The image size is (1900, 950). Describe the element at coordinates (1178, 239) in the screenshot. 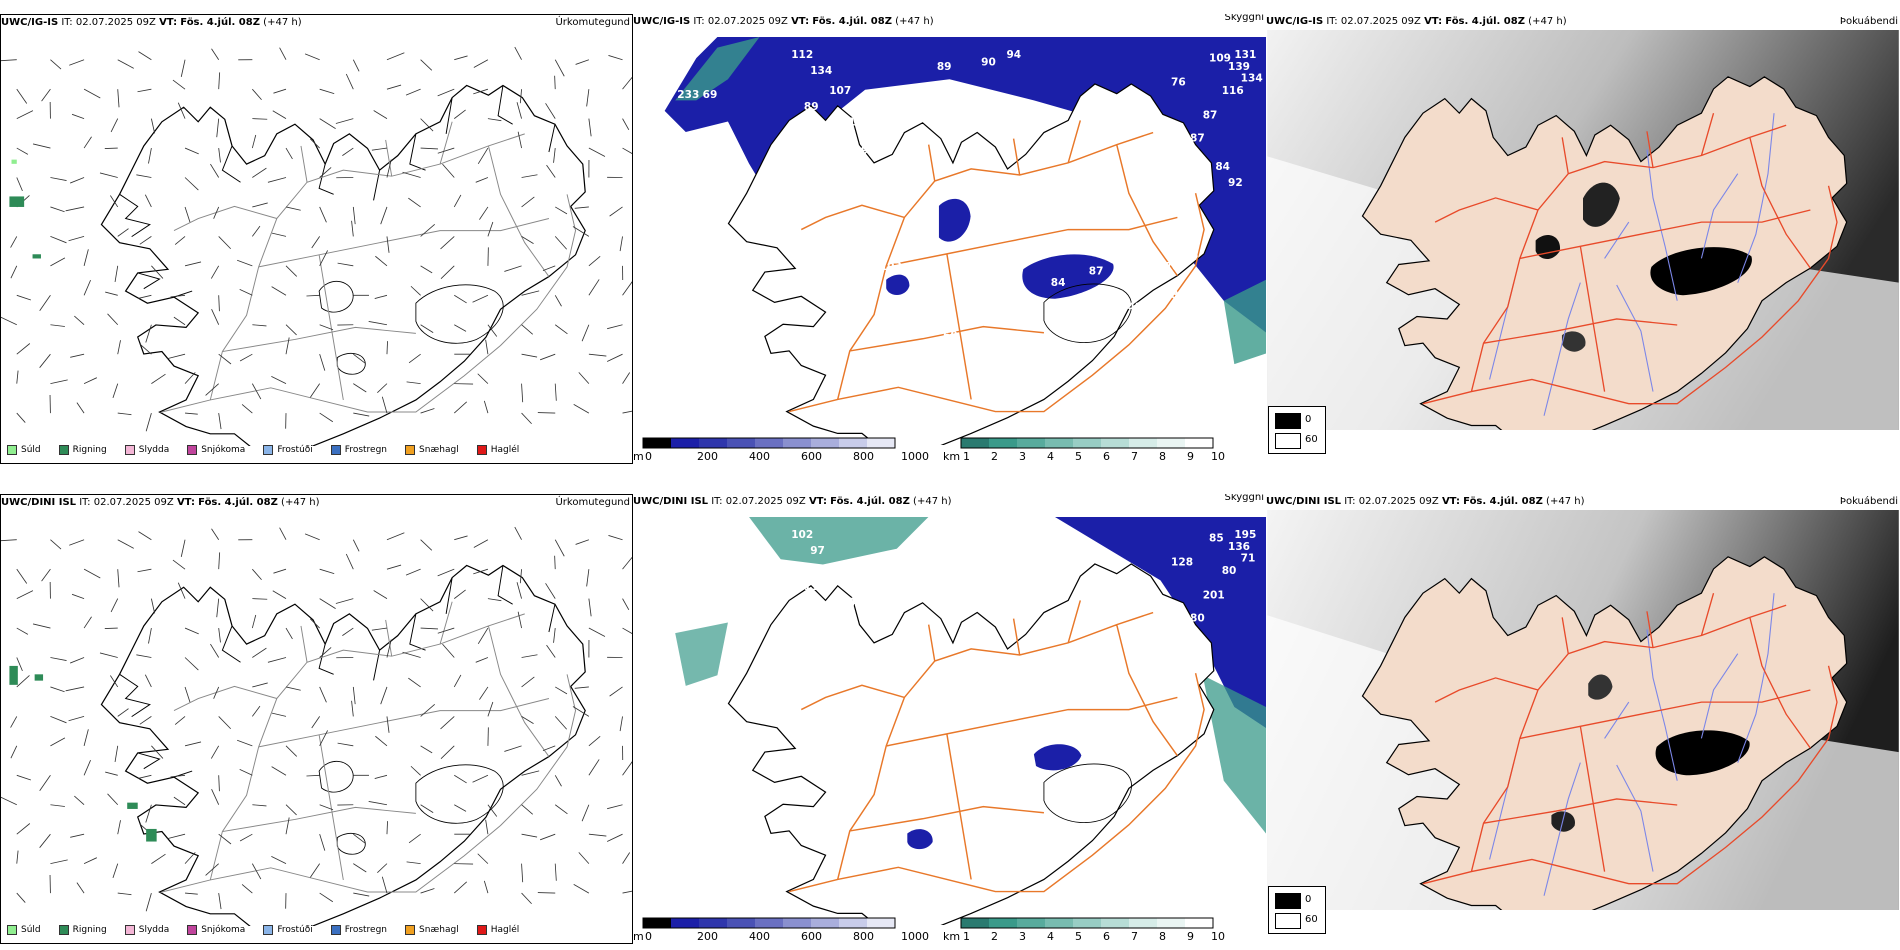

I see `vis-value-label: 73` at that location.